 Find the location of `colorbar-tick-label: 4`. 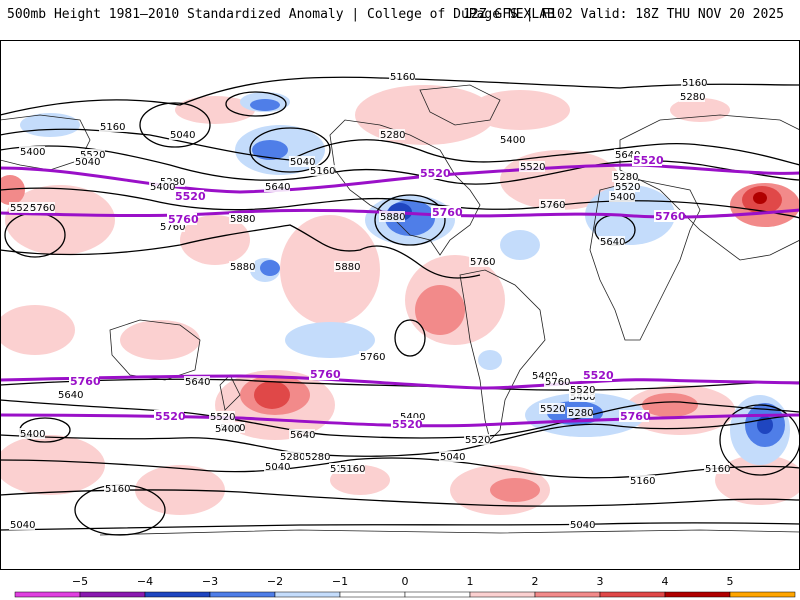

colorbar-tick-label: 4 is located at coordinates (665, 581).